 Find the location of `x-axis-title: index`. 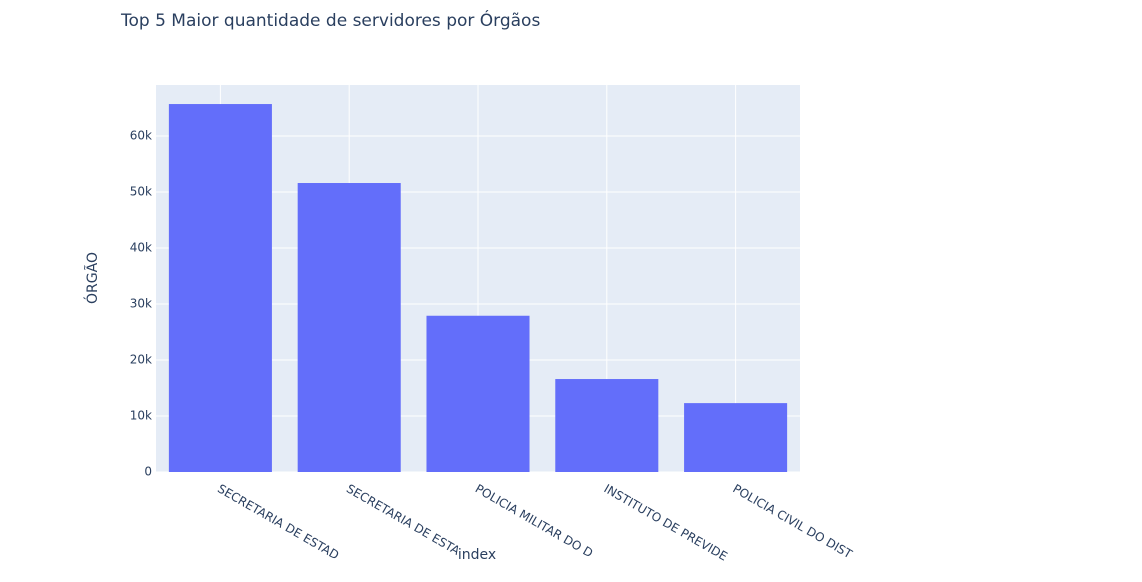

x-axis-title: index is located at coordinates (477, 555).